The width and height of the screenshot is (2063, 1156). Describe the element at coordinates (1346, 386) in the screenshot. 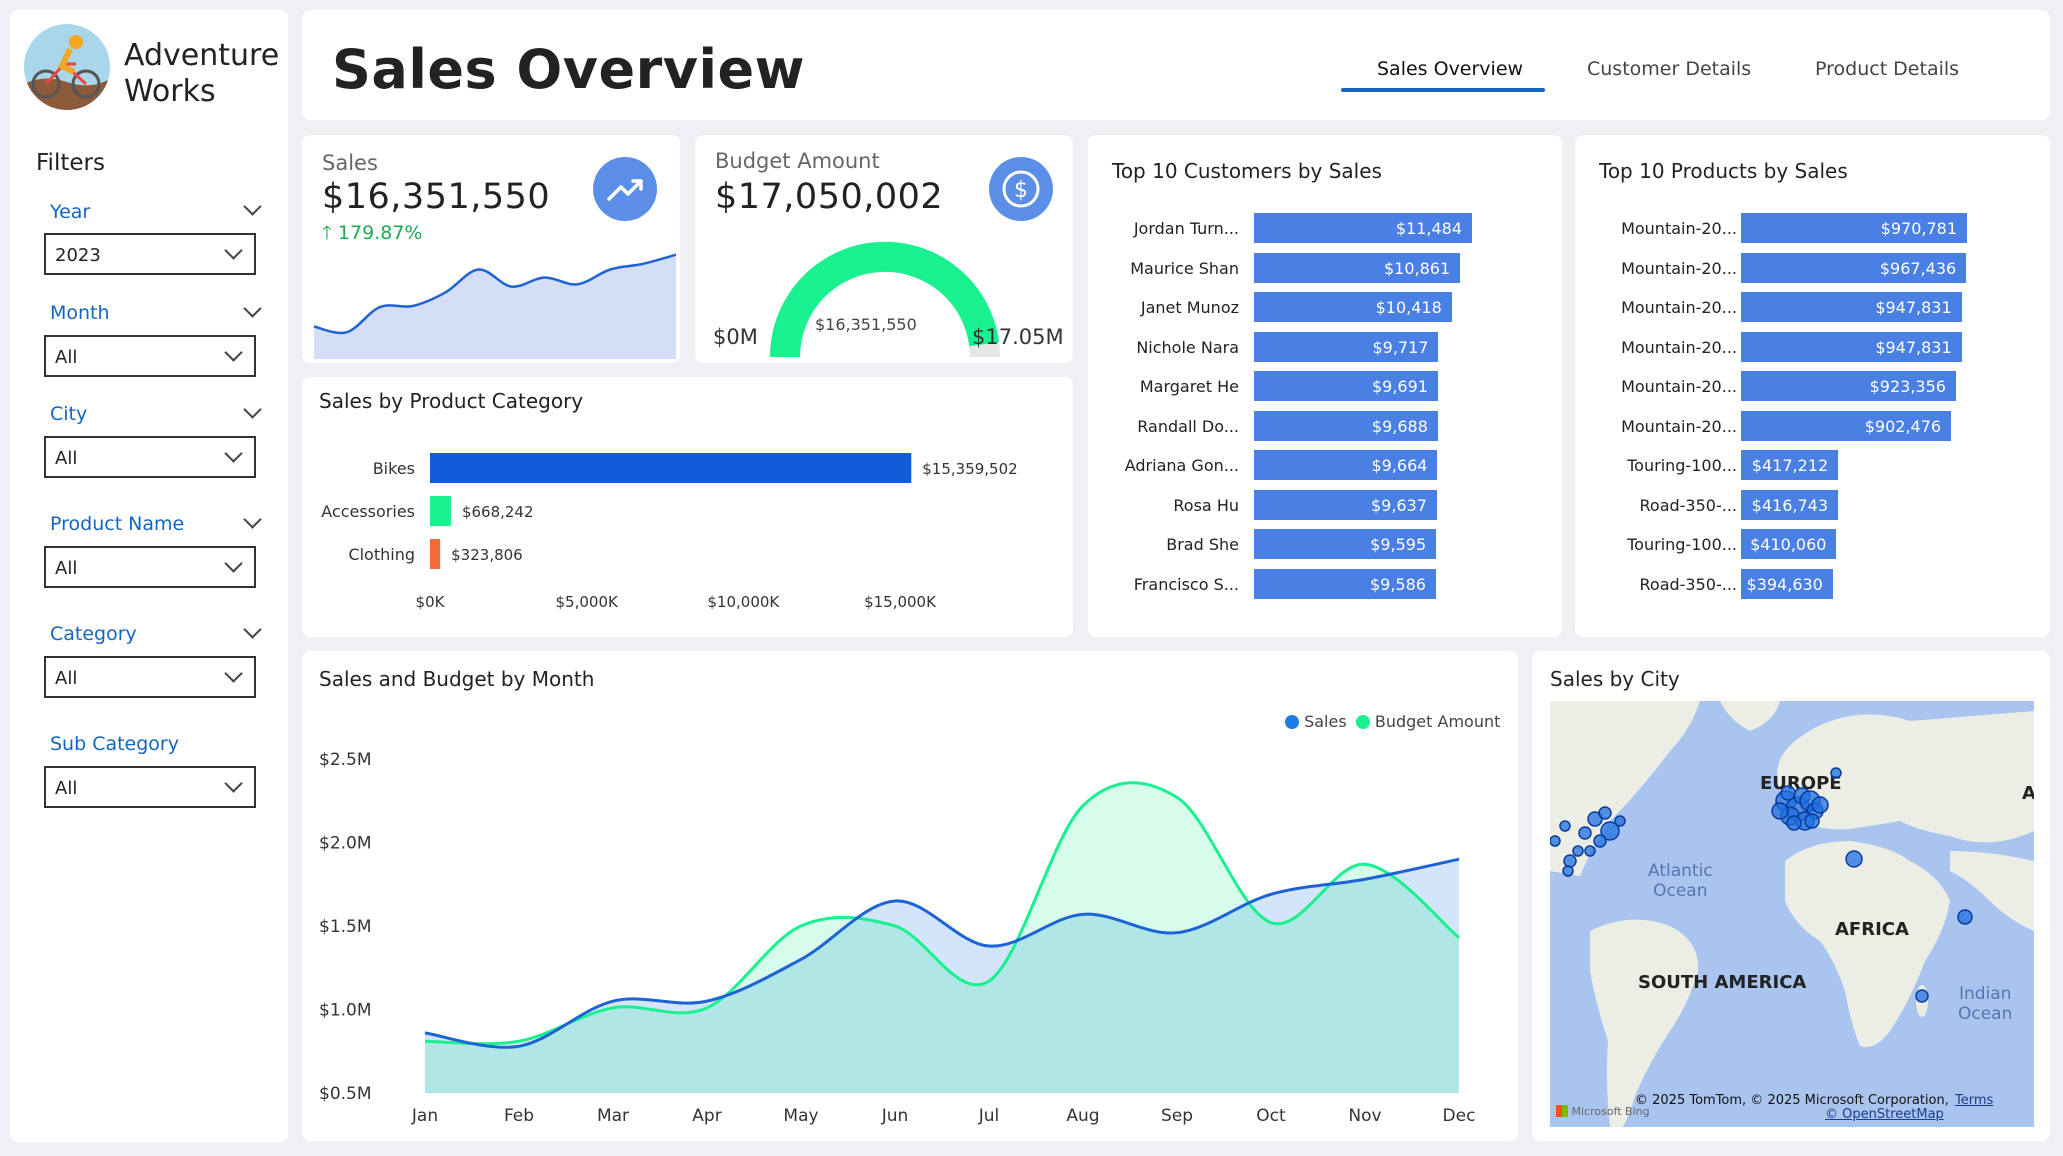

I see `bar: $9,691` at that location.